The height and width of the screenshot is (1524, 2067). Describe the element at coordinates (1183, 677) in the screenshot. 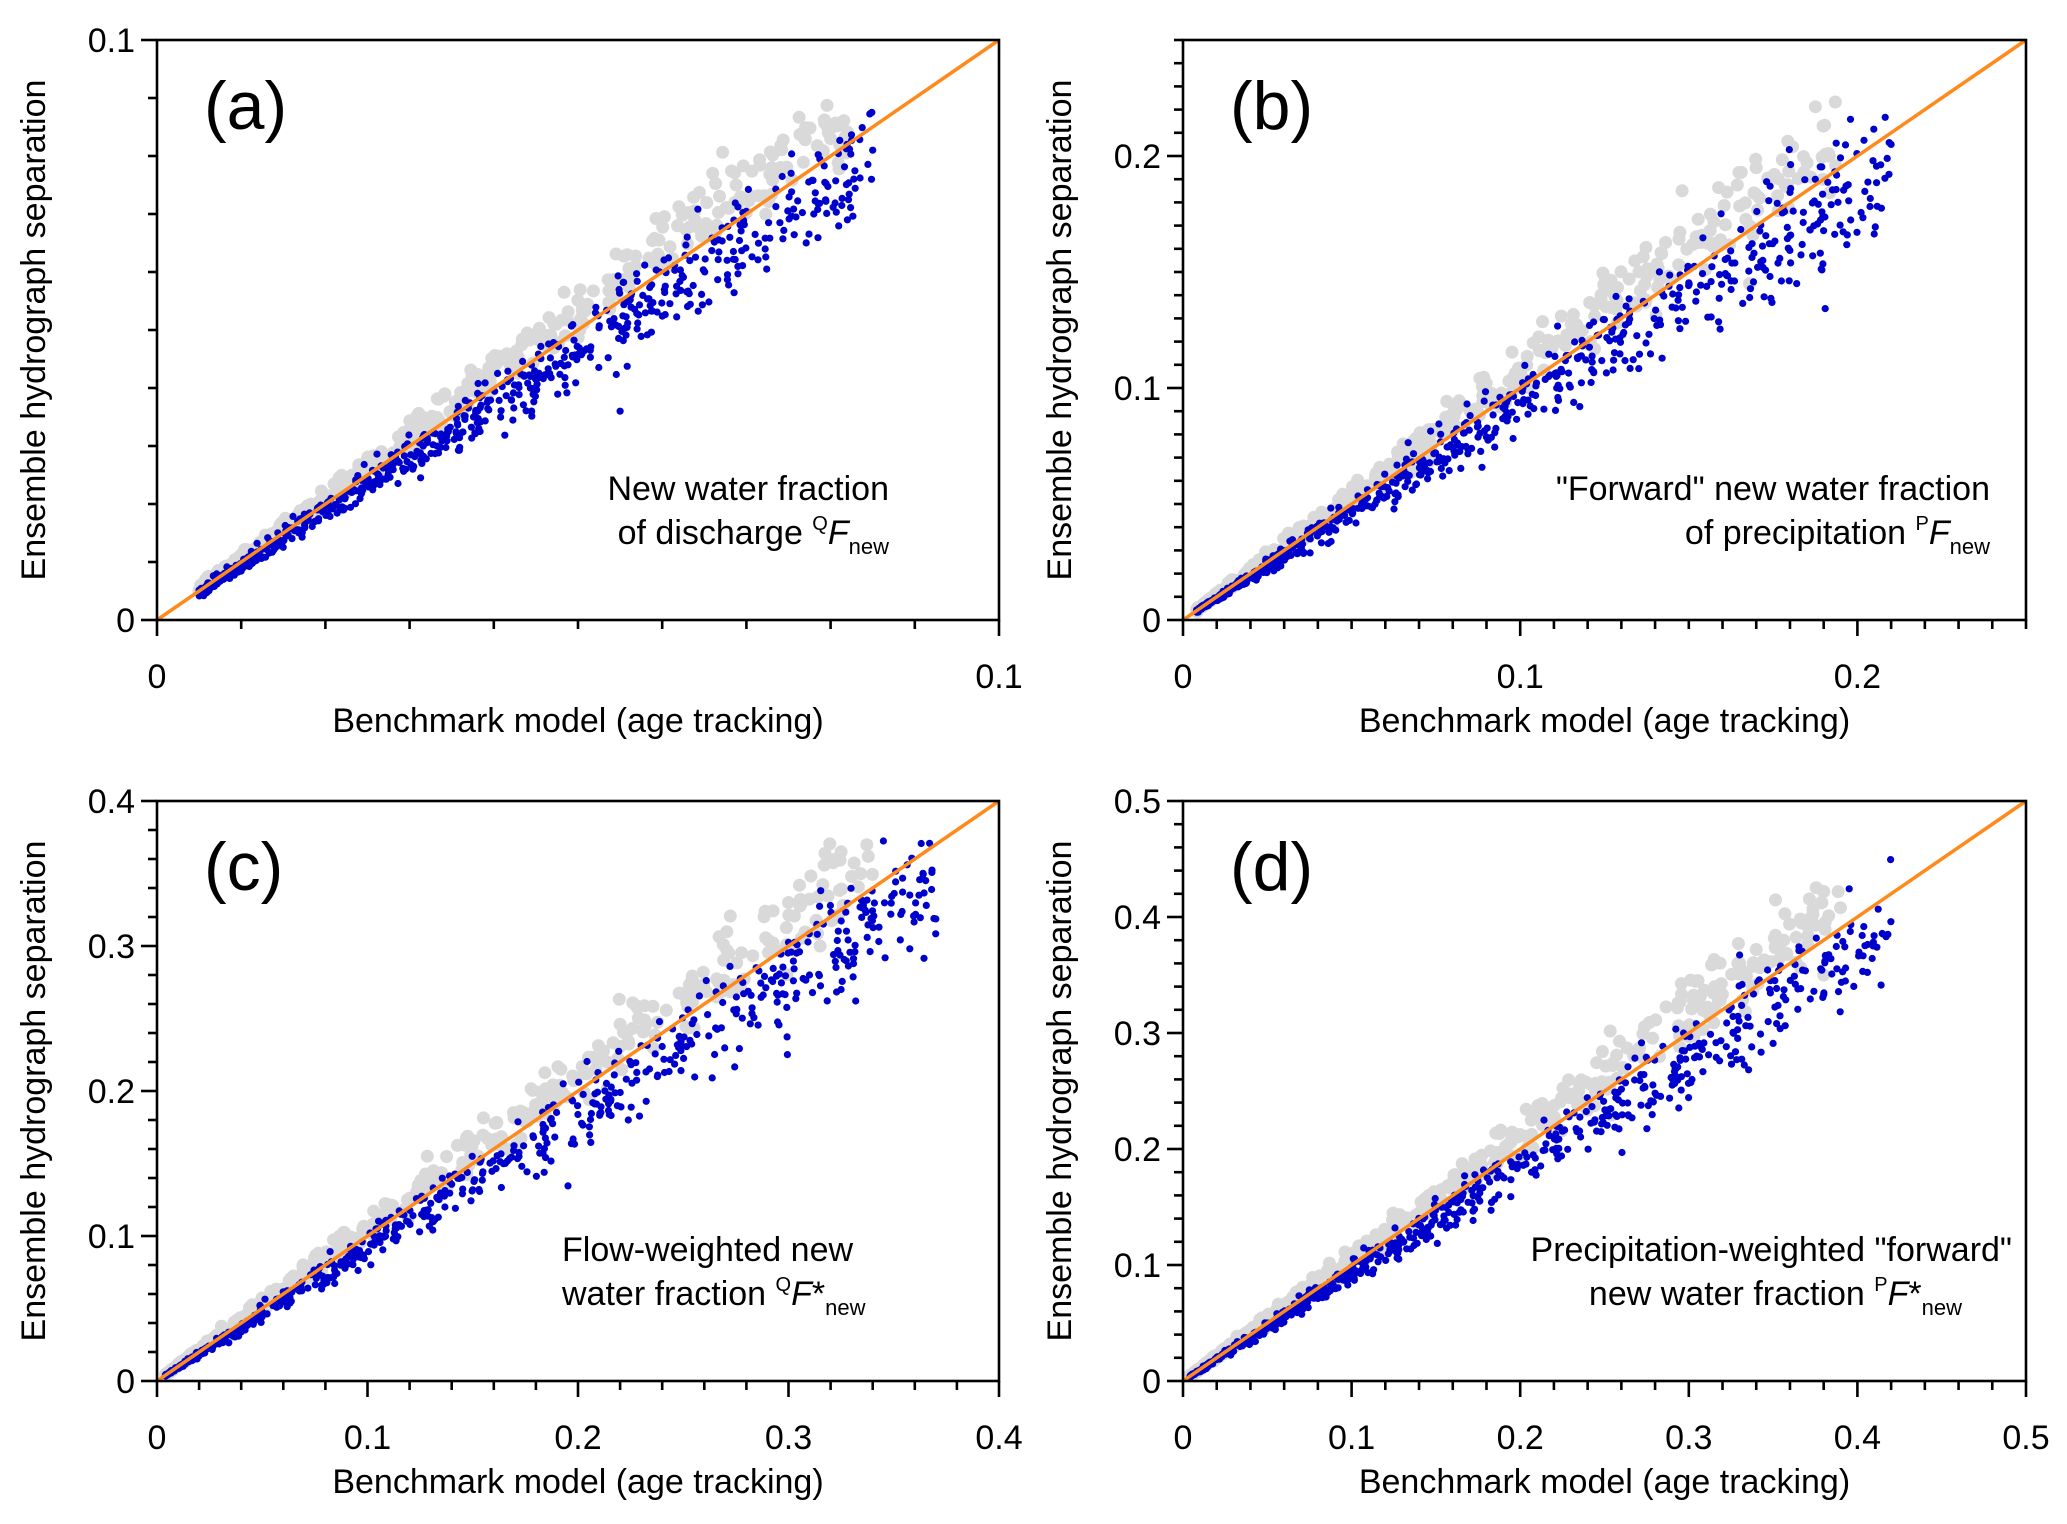

I see `x-tick-label: 0` at that location.